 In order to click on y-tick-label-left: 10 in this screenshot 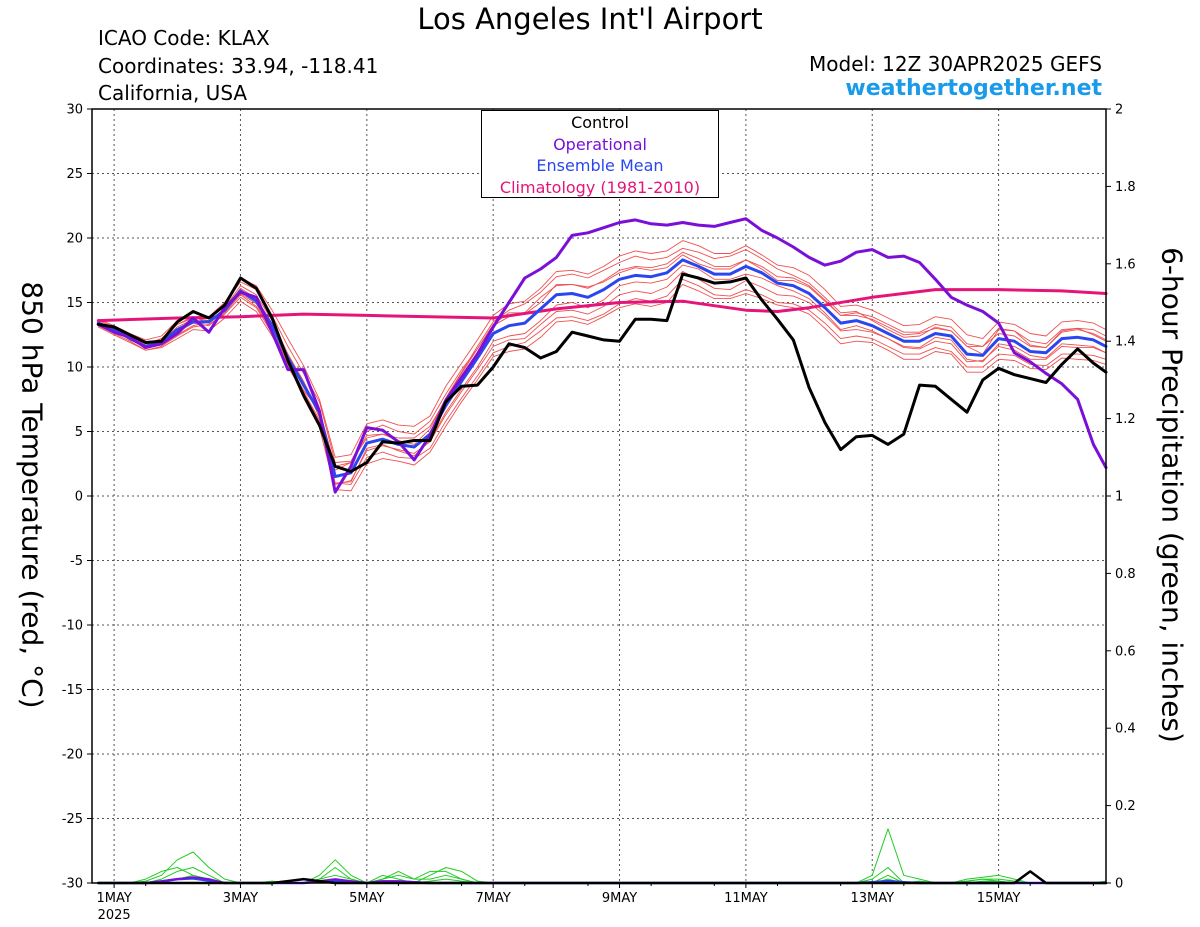, I will do `click(74, 368)`.